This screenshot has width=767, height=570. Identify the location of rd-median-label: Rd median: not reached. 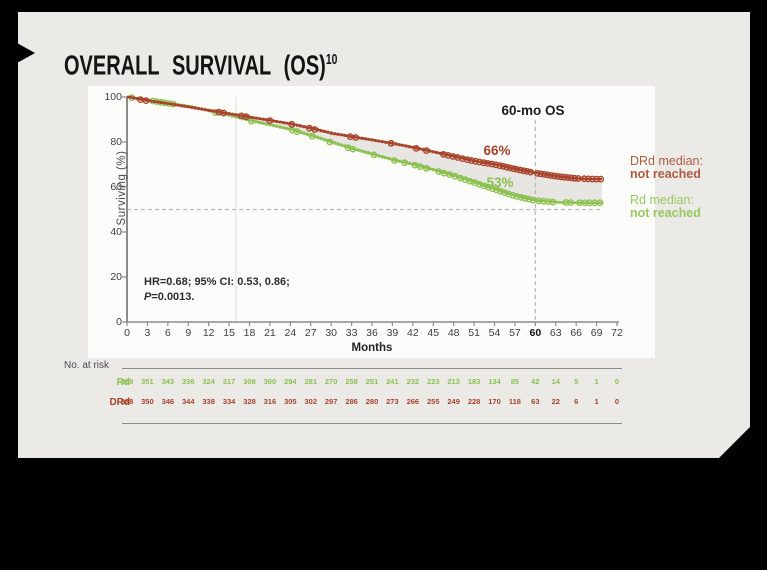
(695, 207).